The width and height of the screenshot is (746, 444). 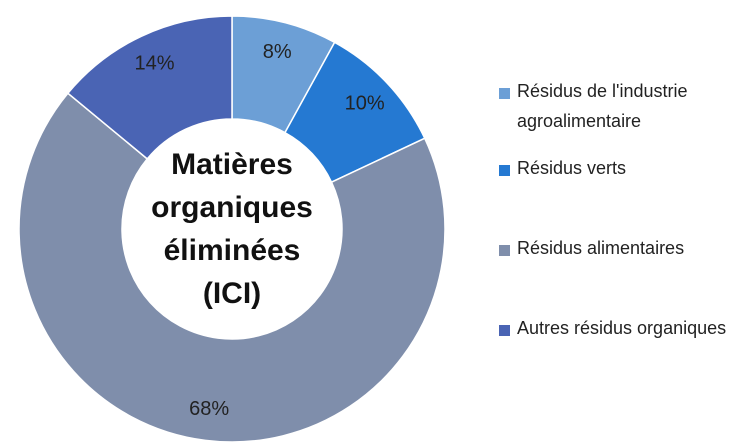 I want to click on chart-title: Matières organiques éliminées (ICI), so click(x=232, y=229).